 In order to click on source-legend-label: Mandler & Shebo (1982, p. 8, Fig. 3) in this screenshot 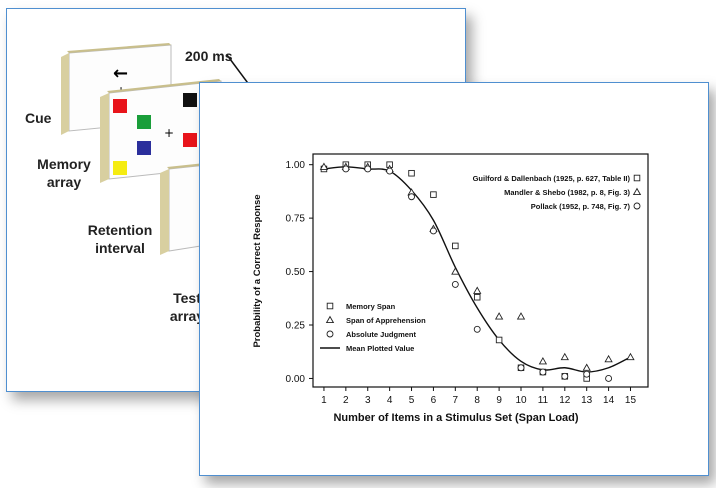, I will do `click(567, 192)`.